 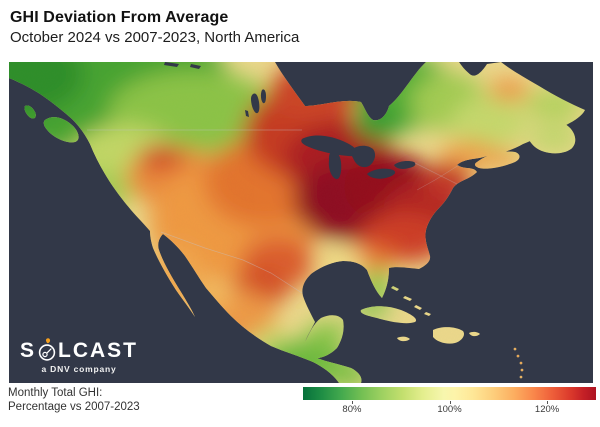 I want to click on solcast-logo: S LCAST a DNV company, so click(x=79, y=356).